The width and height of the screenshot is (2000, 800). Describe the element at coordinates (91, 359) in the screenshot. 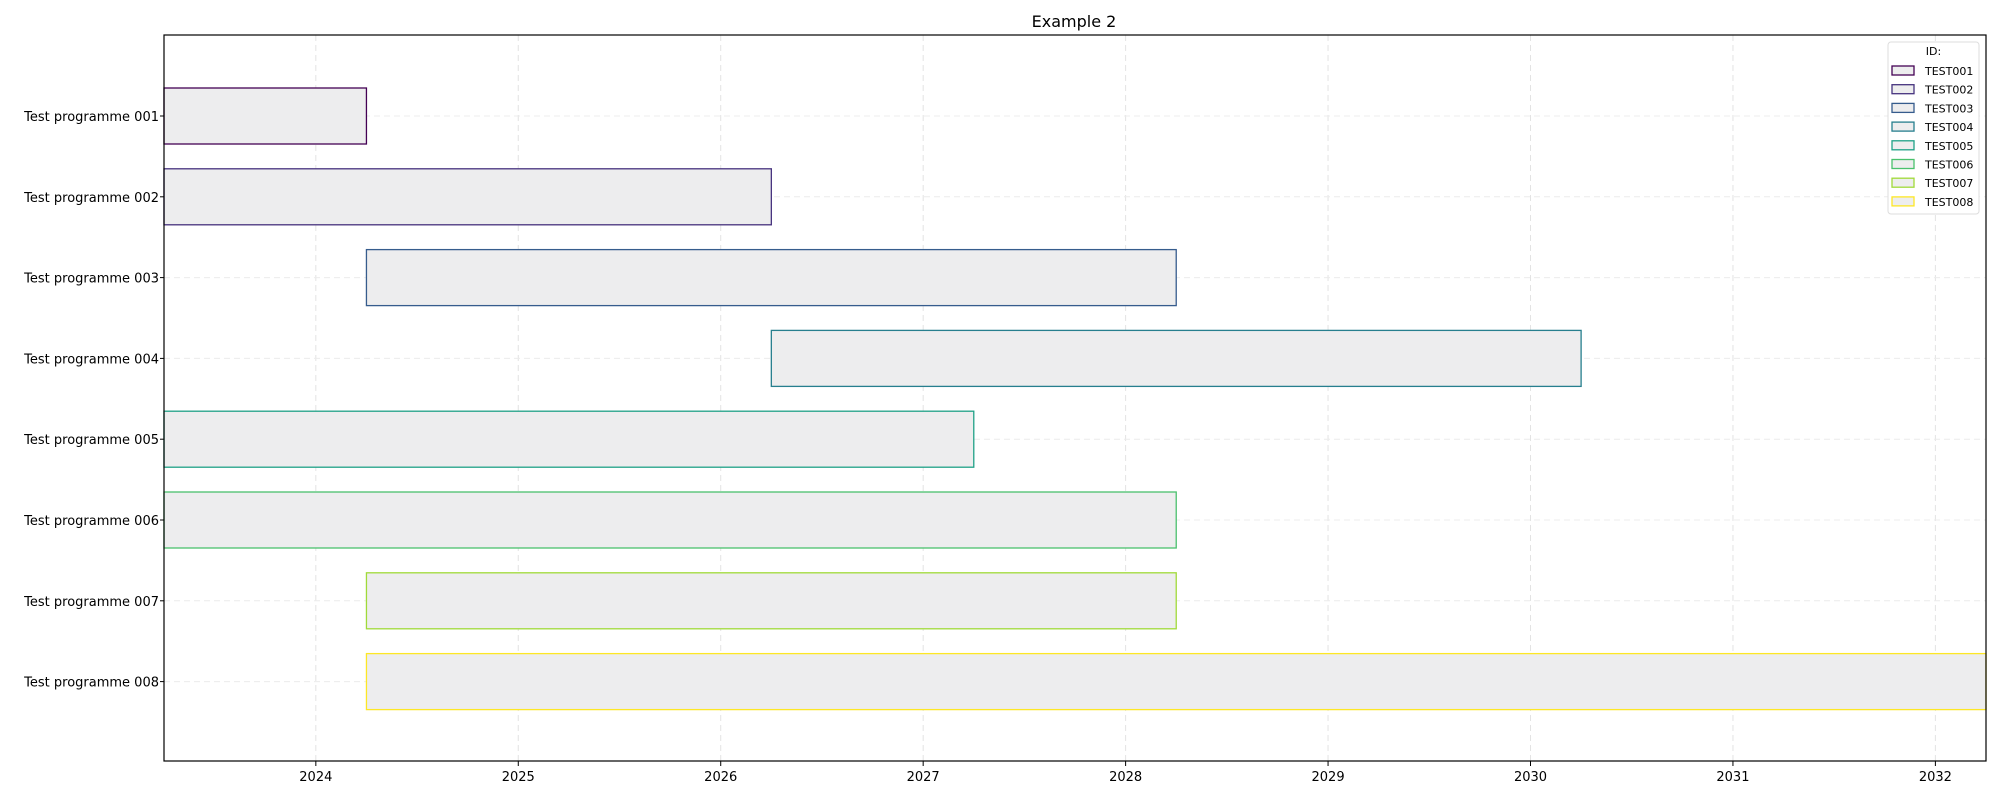

I see `y-tick-label: Test programme 004` at that location.